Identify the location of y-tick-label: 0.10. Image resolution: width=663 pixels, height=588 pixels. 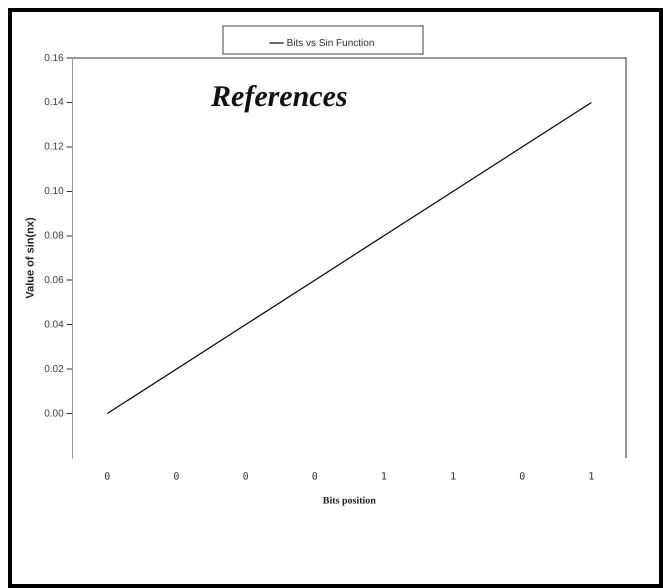
(54, 192).